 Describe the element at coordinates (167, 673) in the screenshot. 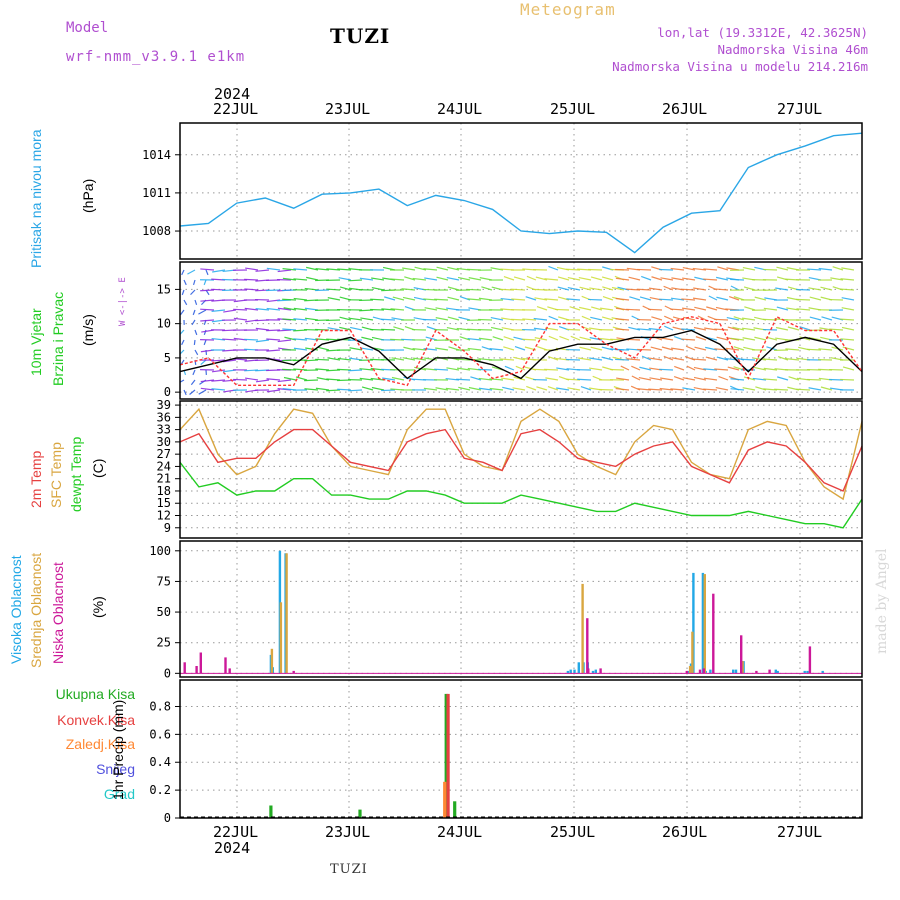

I see `cloud-ytick-label-0: 0` at that location.